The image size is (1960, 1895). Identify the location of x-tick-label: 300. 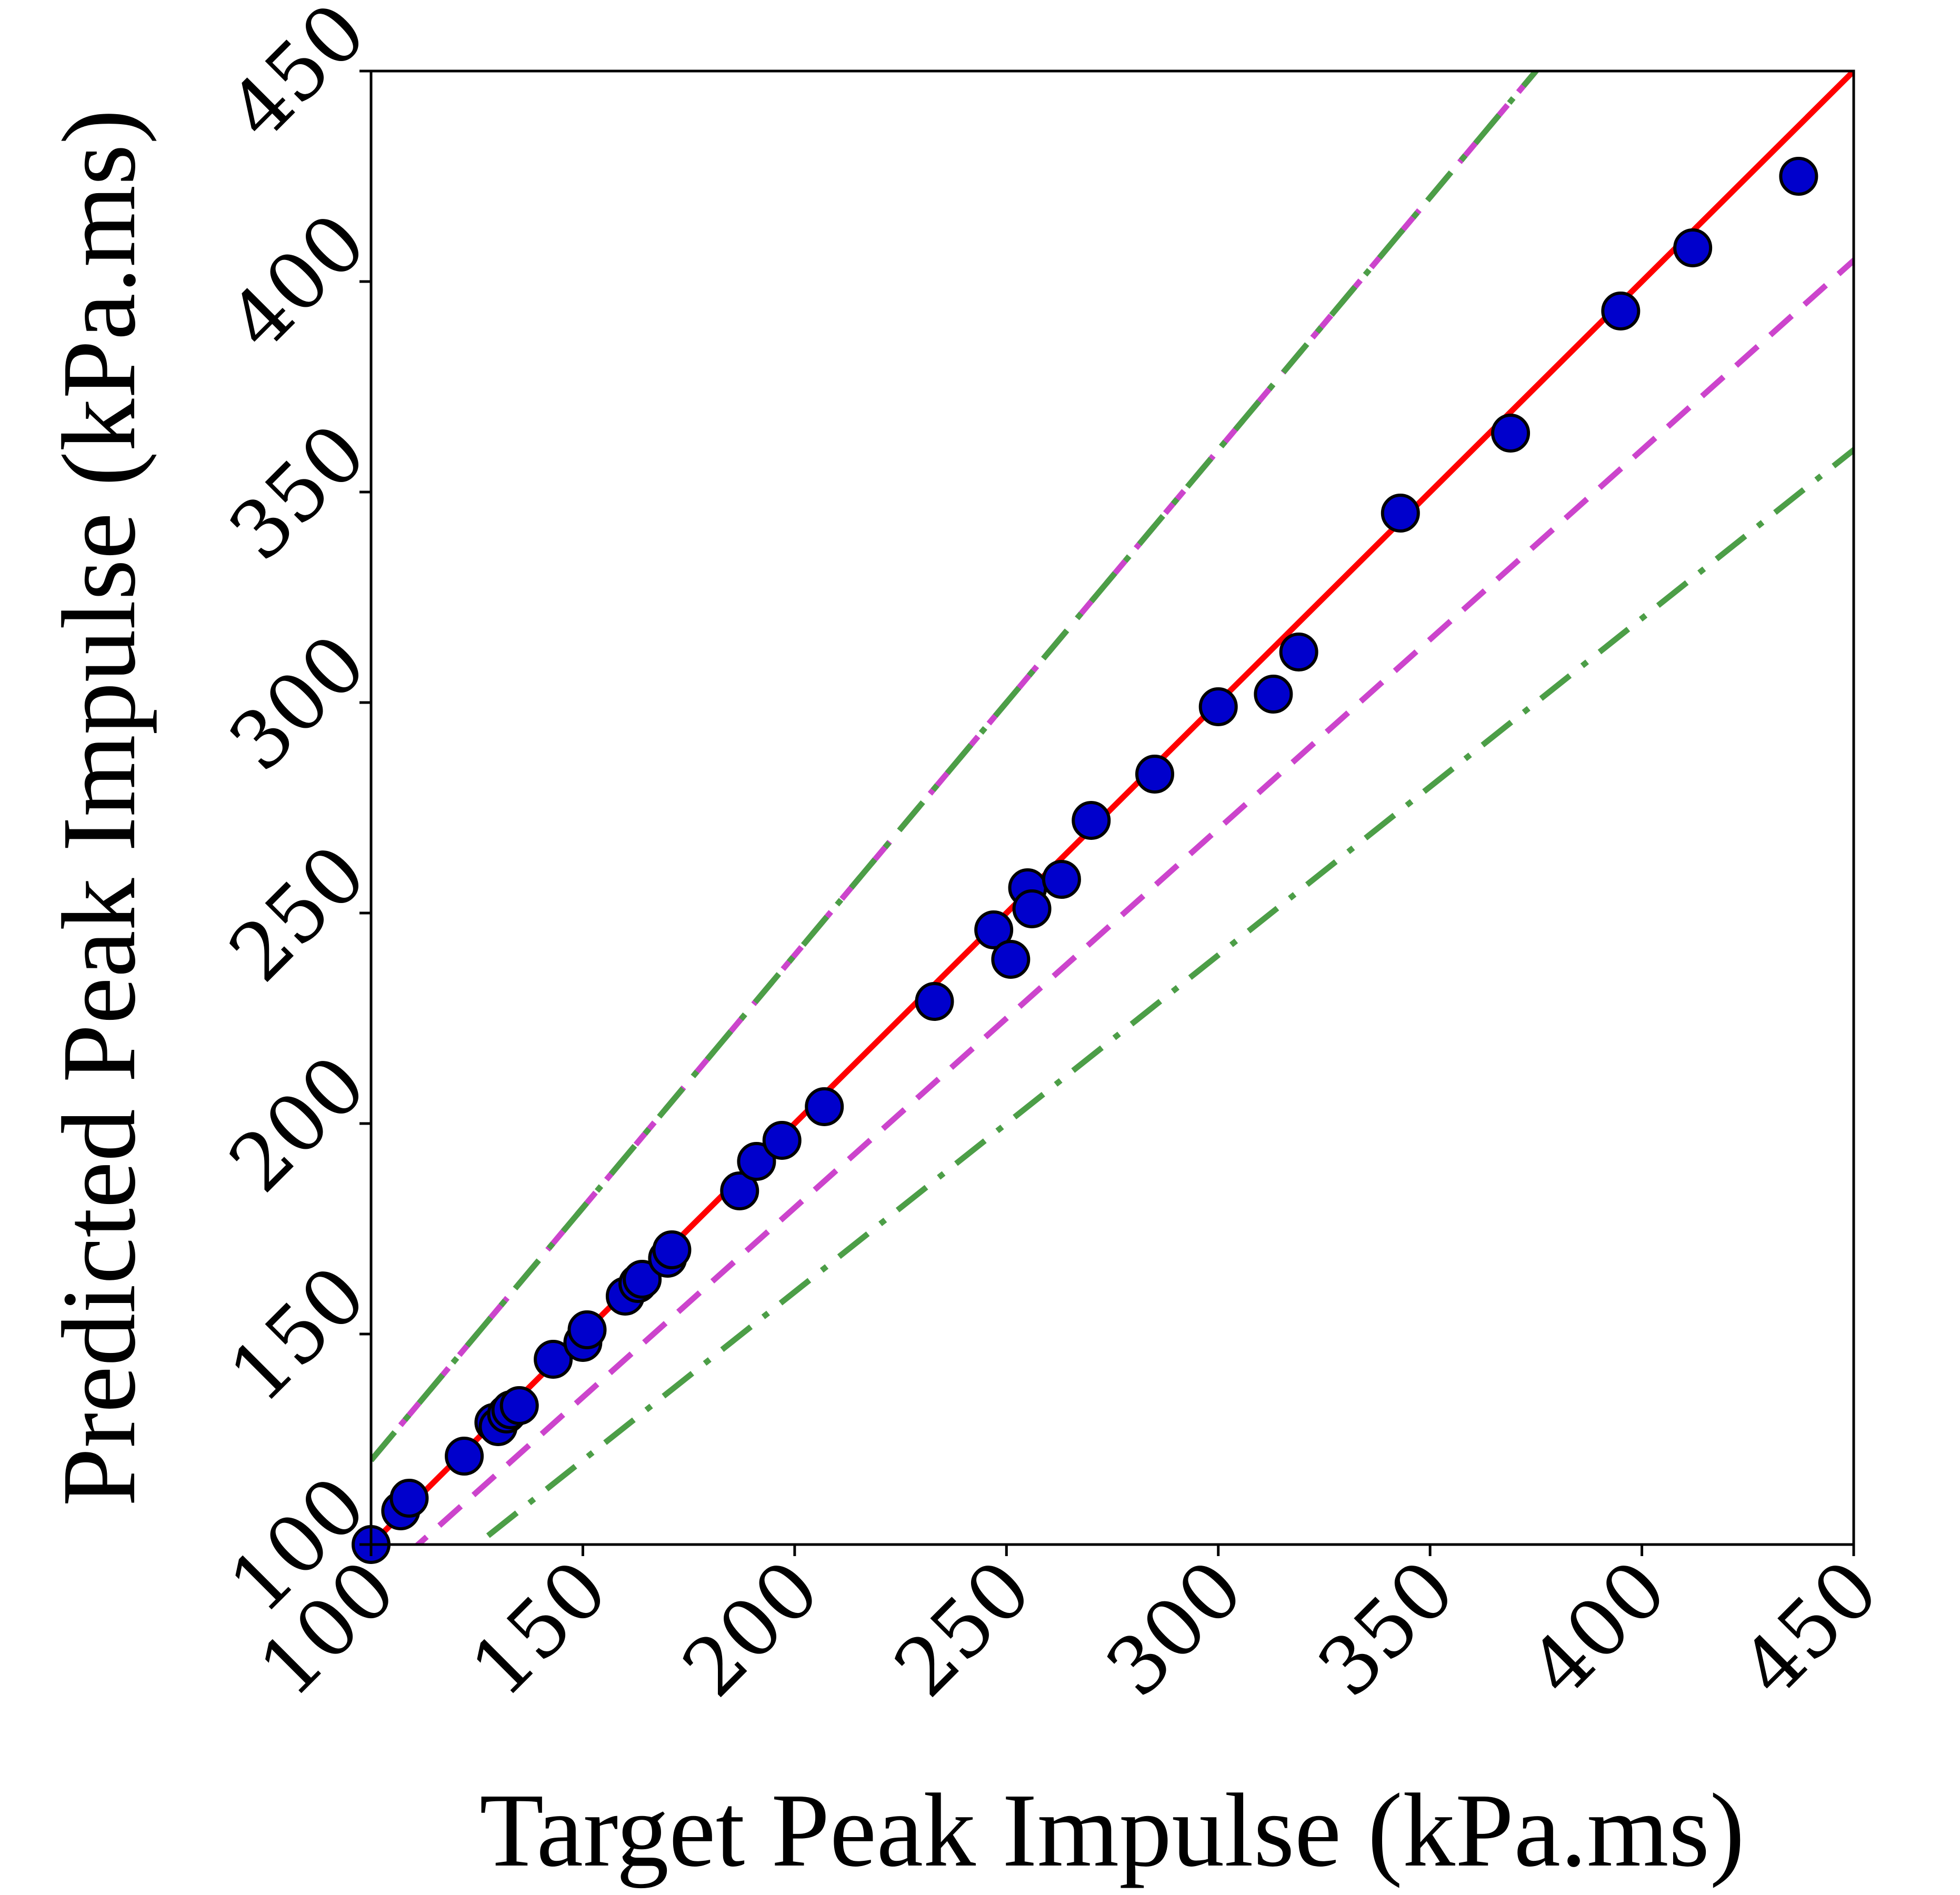
(1175, 1628).